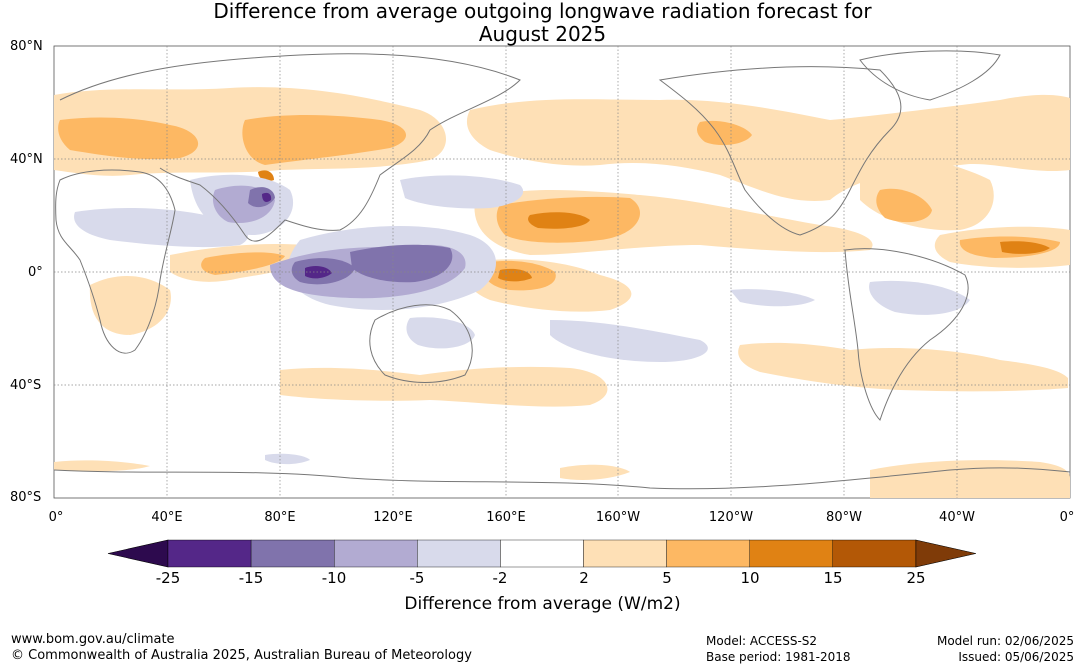 Image resolution: width=1085 pixels, height=667 pixels. Describe the element at coordinates (251, 578) in the screenshot. I see `colorbar-tick-label: -15` at that location.